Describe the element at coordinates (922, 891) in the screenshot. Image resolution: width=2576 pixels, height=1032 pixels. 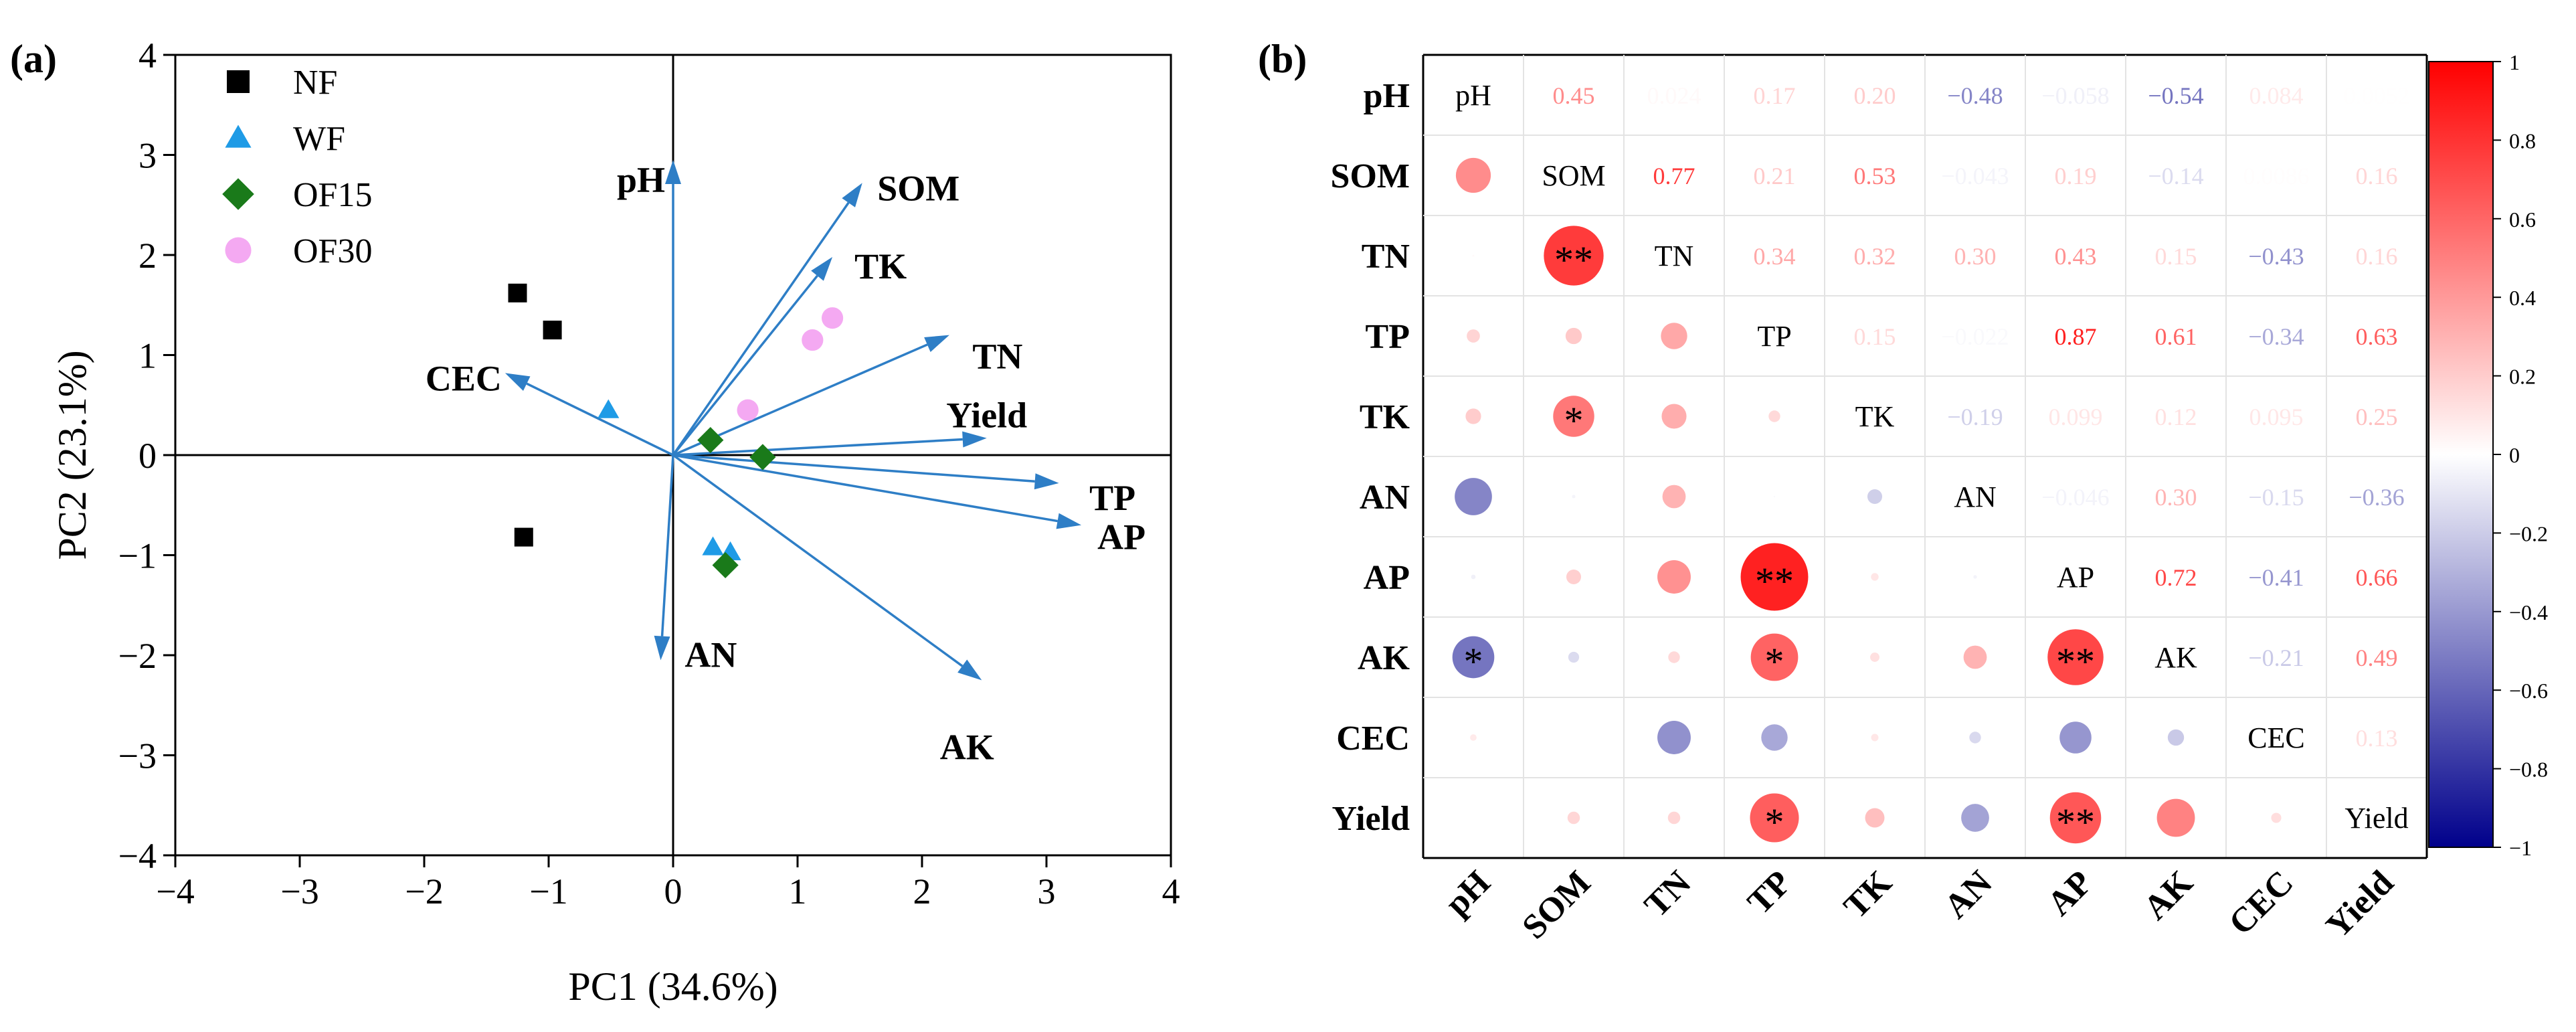
I see `x-tick-label: 2` at that location.